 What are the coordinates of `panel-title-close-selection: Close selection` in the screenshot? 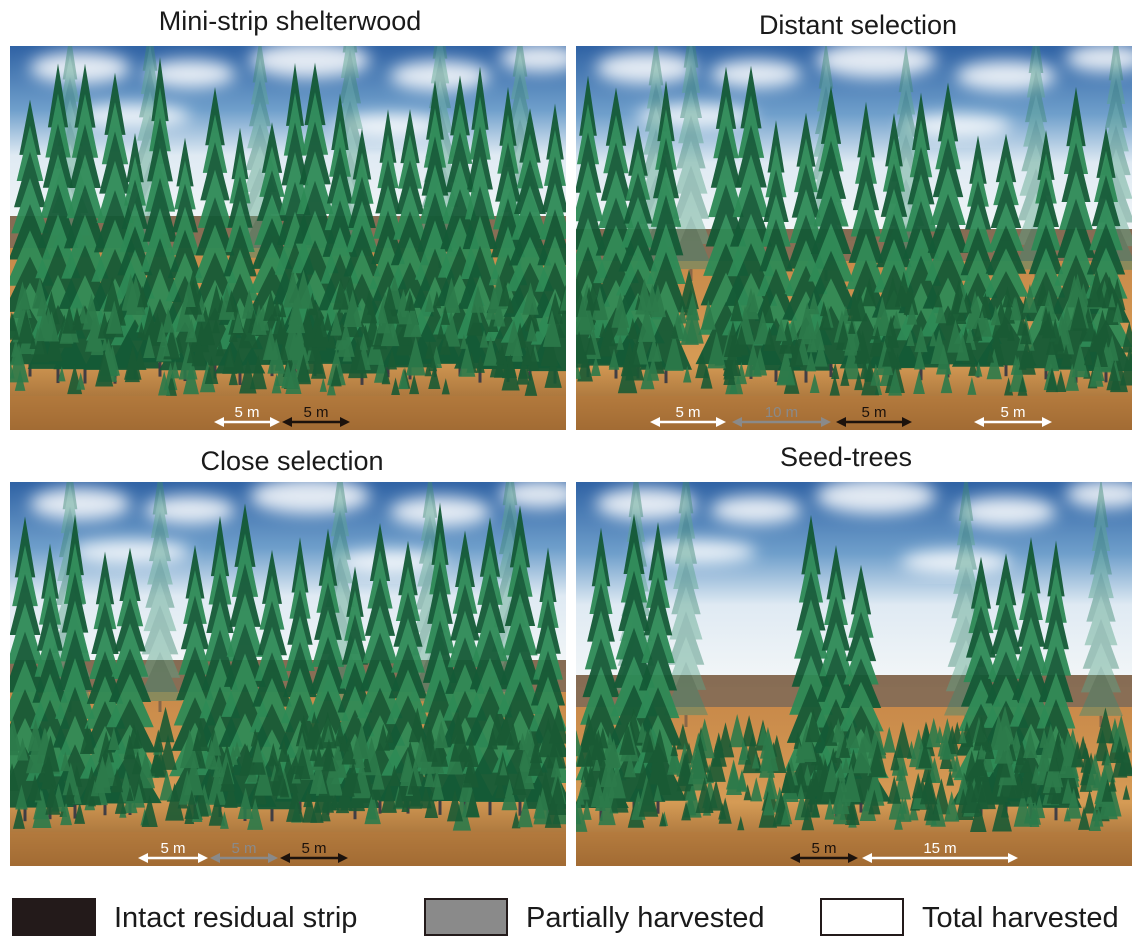 It's located at (292, 461).